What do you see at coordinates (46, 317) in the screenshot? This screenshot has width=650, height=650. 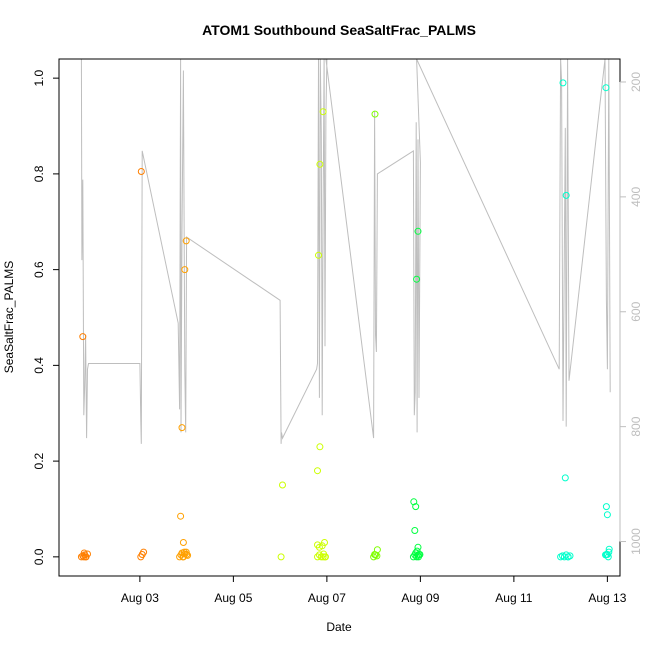 I see `y-axis: 0.0 0.2 0.4 0.6 0.8 1.0` at bounding box center [46, 317].